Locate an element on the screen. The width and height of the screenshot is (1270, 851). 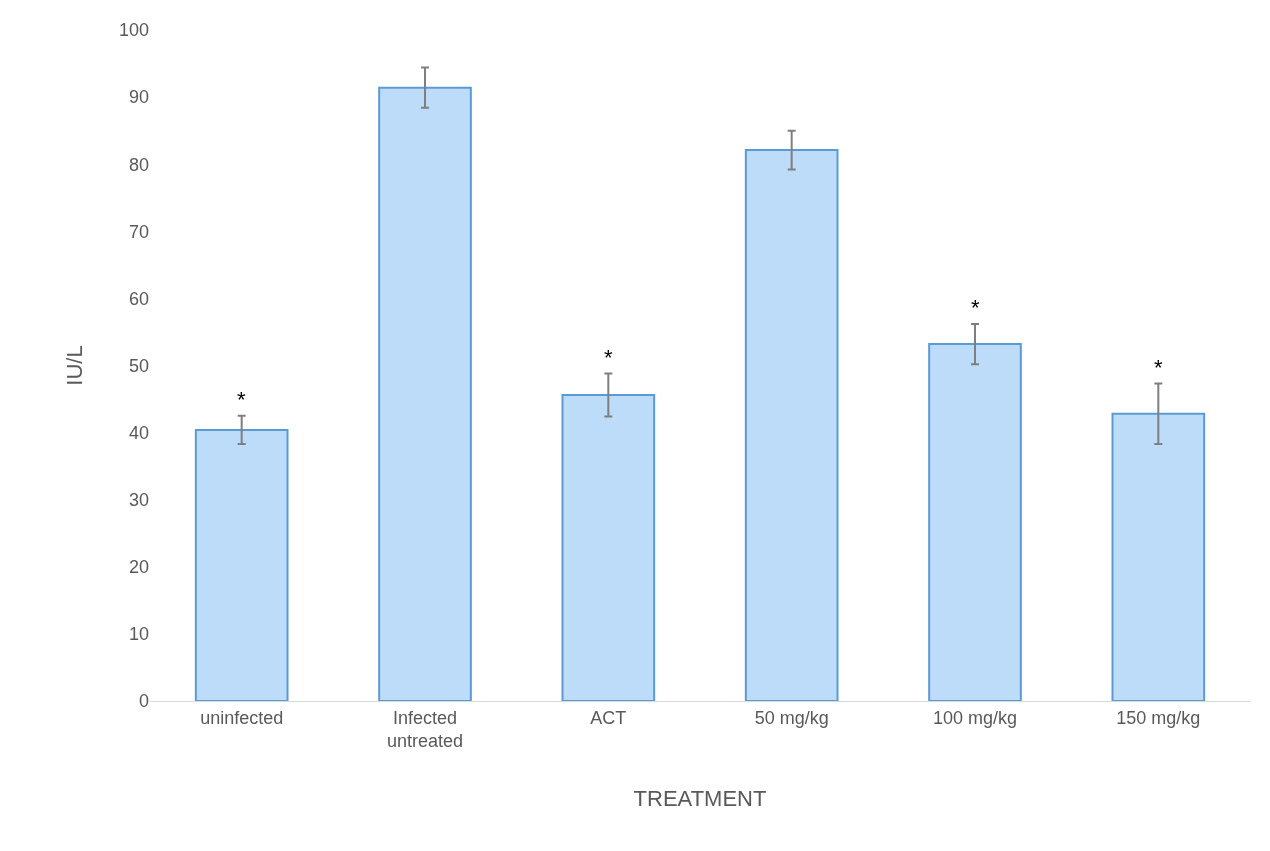
y-tick-label: 30 is located at coordinates (138, 500).